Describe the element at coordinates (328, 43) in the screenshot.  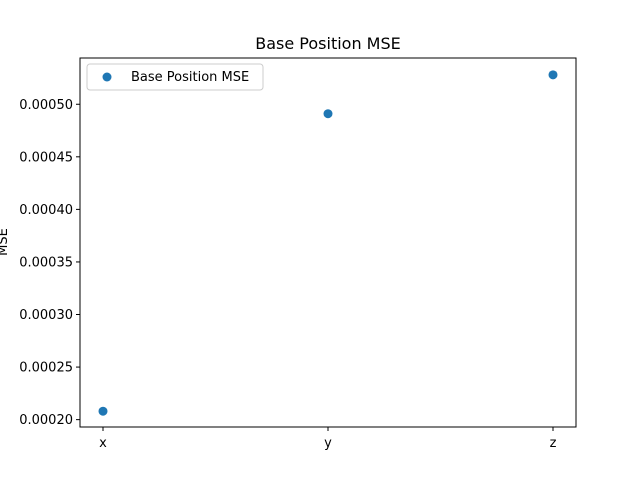
I see `chart-title: Base Position MSE` at that location.